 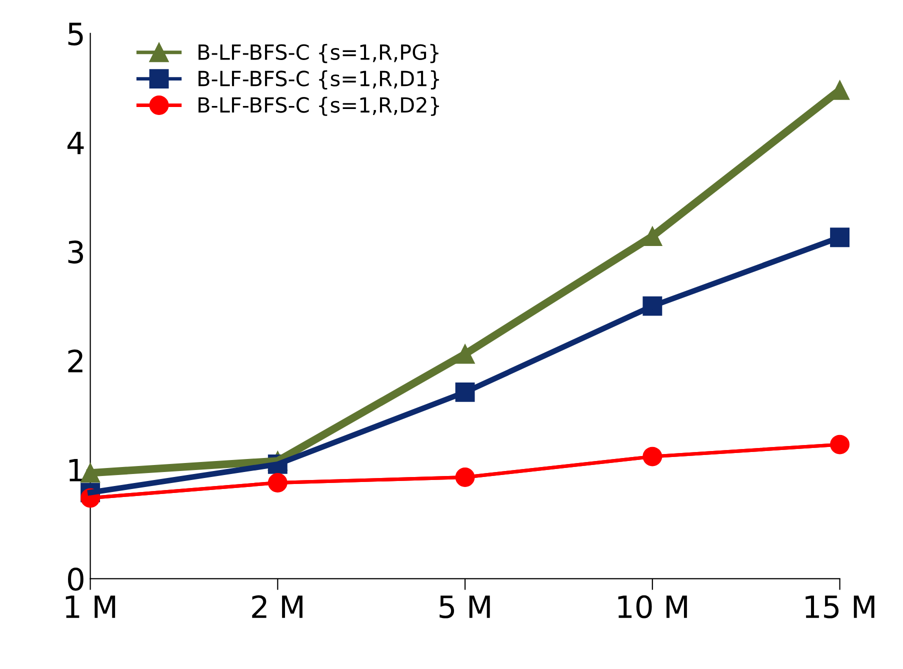 I want to click on x-tick-label: 5 M, so click(x=465, y=607).